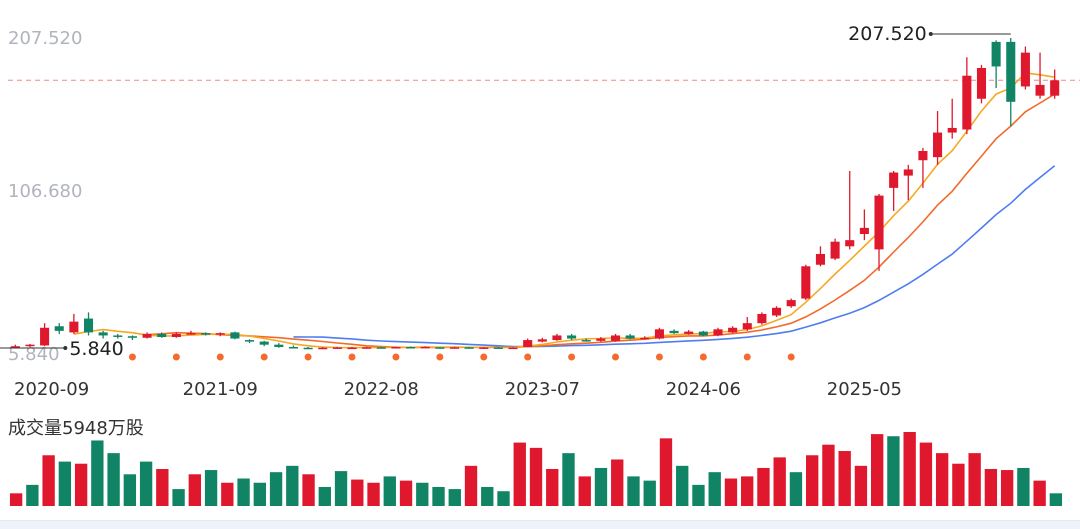 This screenshot has height=529, width=1080. I want to click on bottom-toolbar, so click(540, 524).